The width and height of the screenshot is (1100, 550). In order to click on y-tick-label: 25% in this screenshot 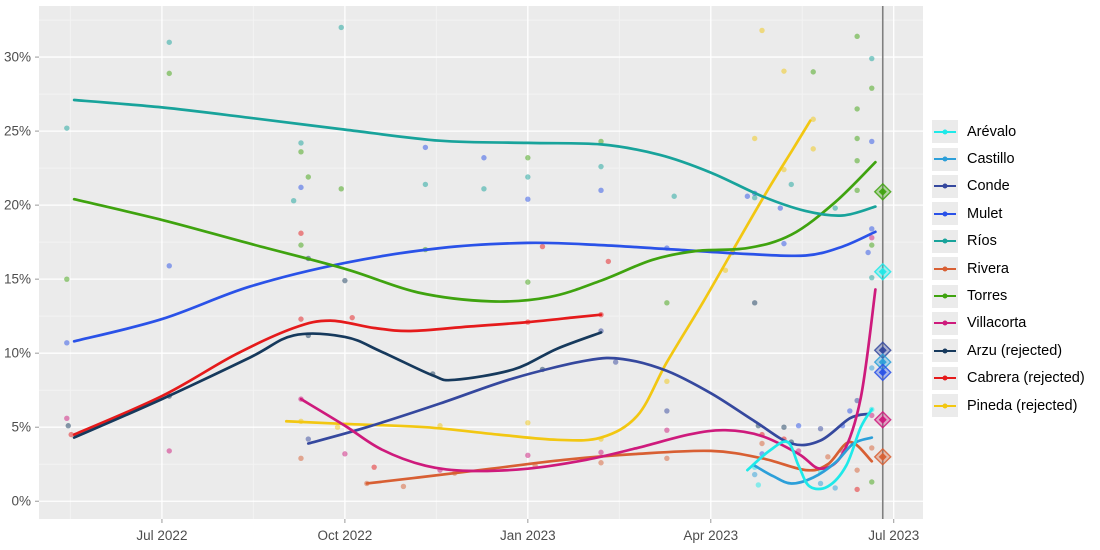, I will do `click(17, 131)`.